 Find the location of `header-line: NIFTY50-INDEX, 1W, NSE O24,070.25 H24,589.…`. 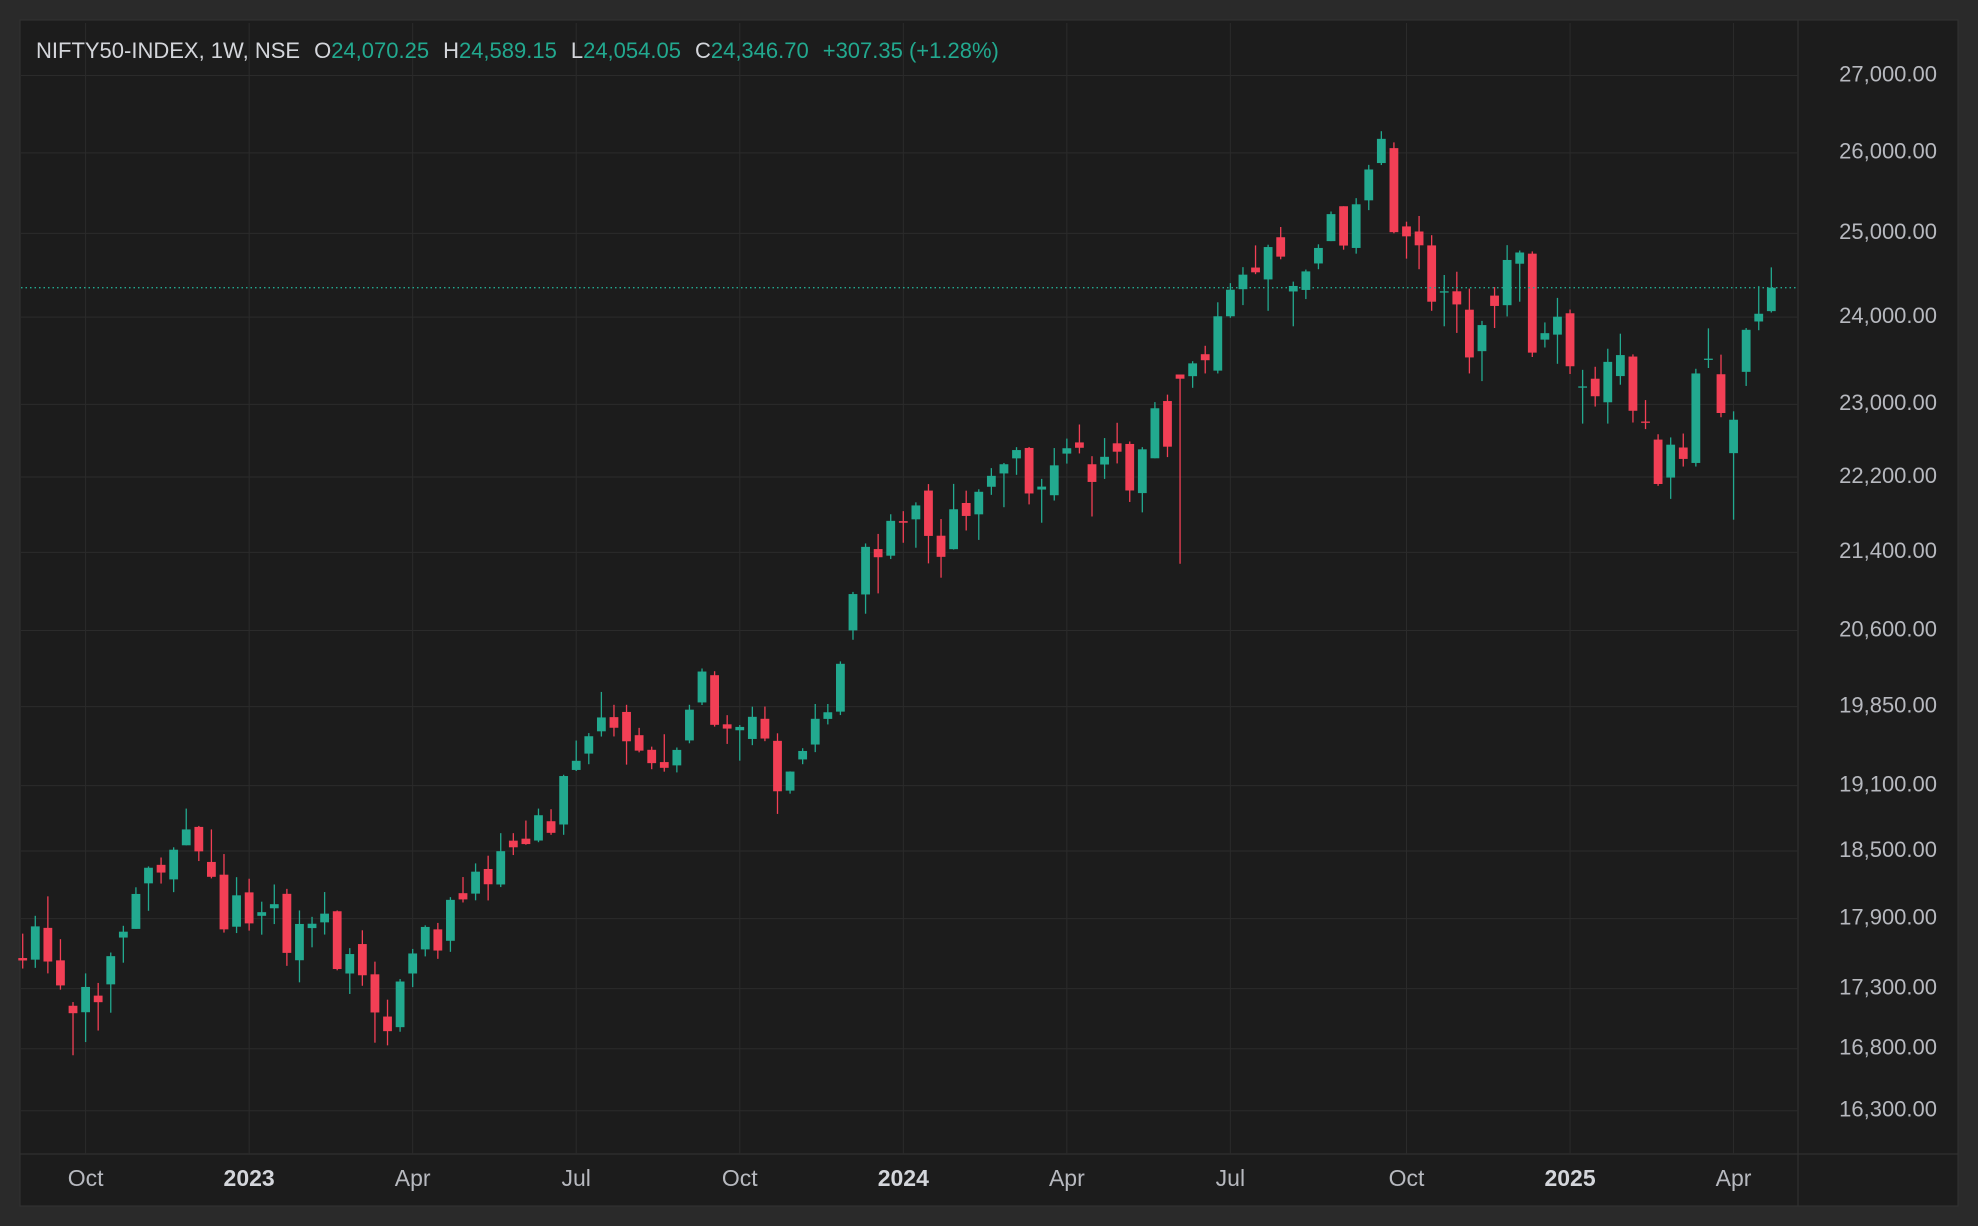

header-line: NIFTY50-INDEX, 1W, NSE O24,070.25 H24,589.… is located at coordinates (517, 50).